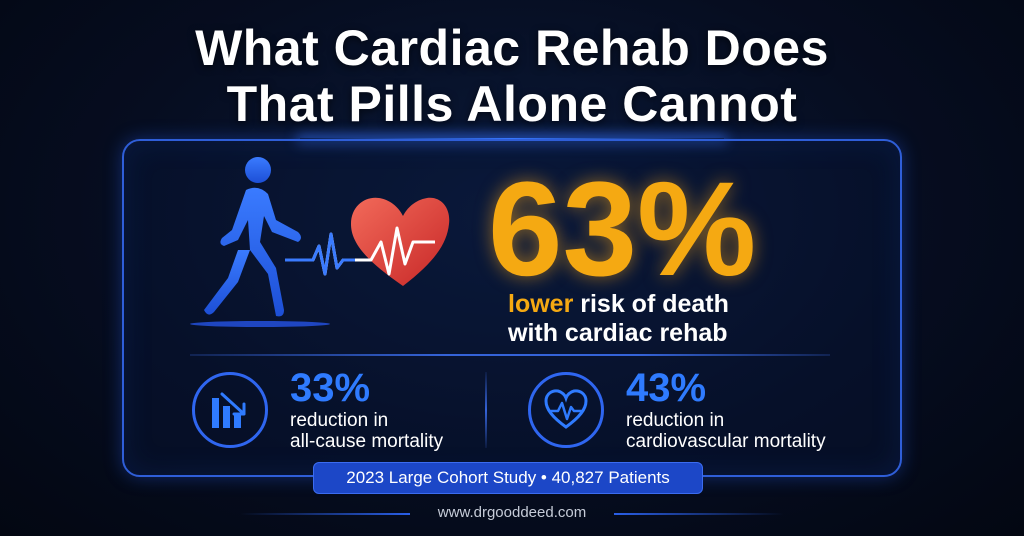  What do you see at coordinates (367, 241) in the screenshot?
I see `heart-ecg-icon` at bounding box center [367, 241].